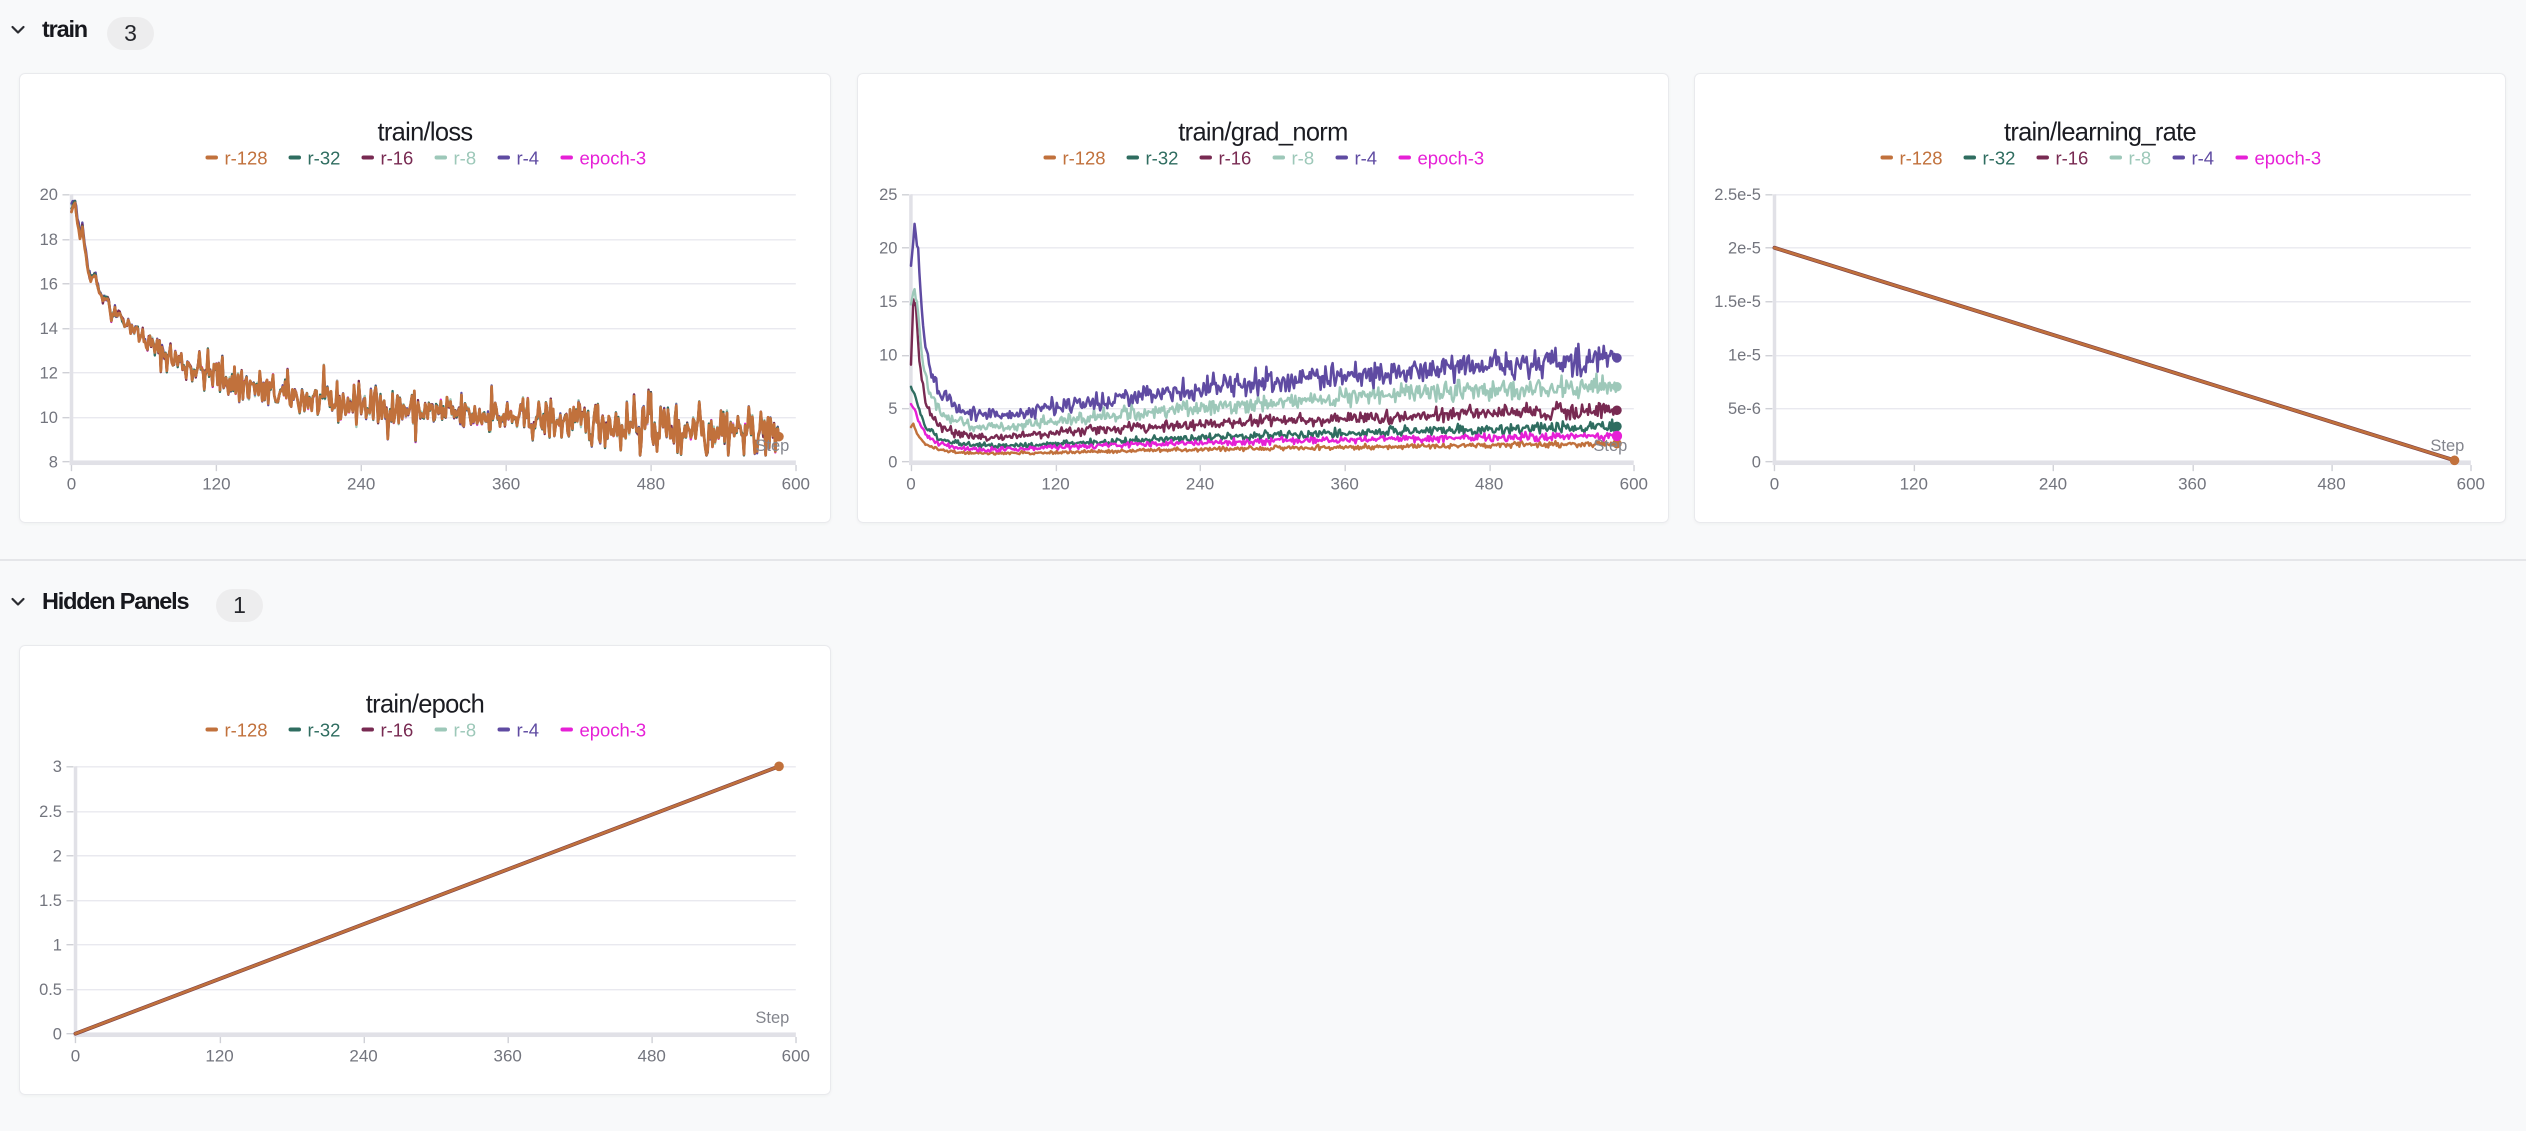 Image resolution: width=2526 pixels, height=1131 pixels. What do you see at coordinates (50, 812) in the screenshot?
I see `svg-text: 2.5` at bounding box center [50, 812].